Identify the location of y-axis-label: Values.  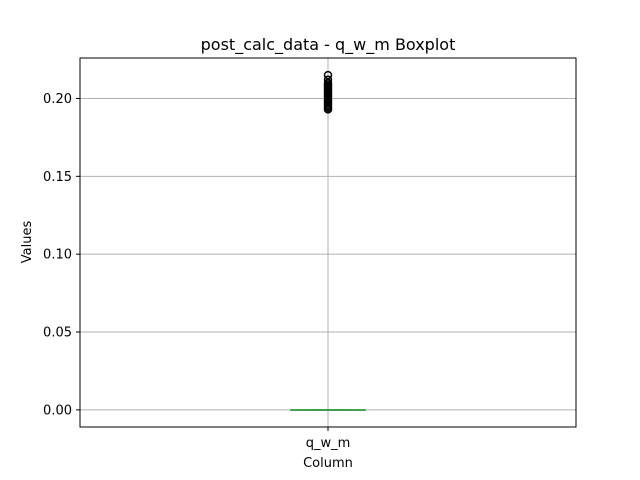
(27, 242).